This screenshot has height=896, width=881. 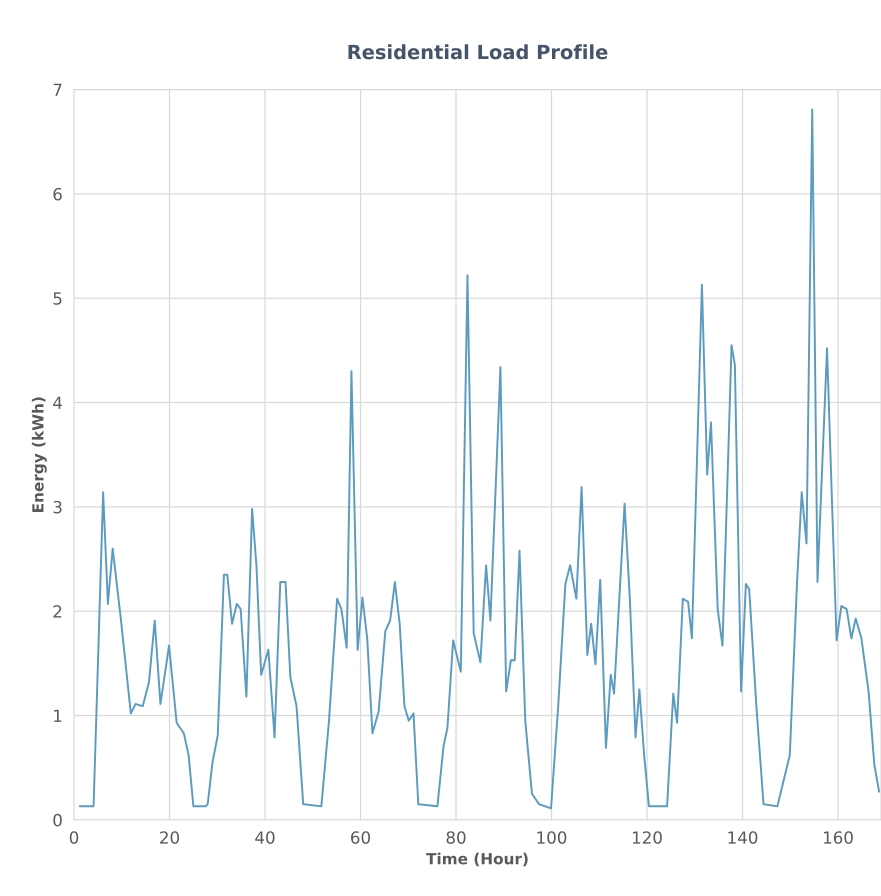 What do you see at coordinates (58, 611) in the screenshot?
I see `y-tick-label: 2` at bounding box center [58, 611].